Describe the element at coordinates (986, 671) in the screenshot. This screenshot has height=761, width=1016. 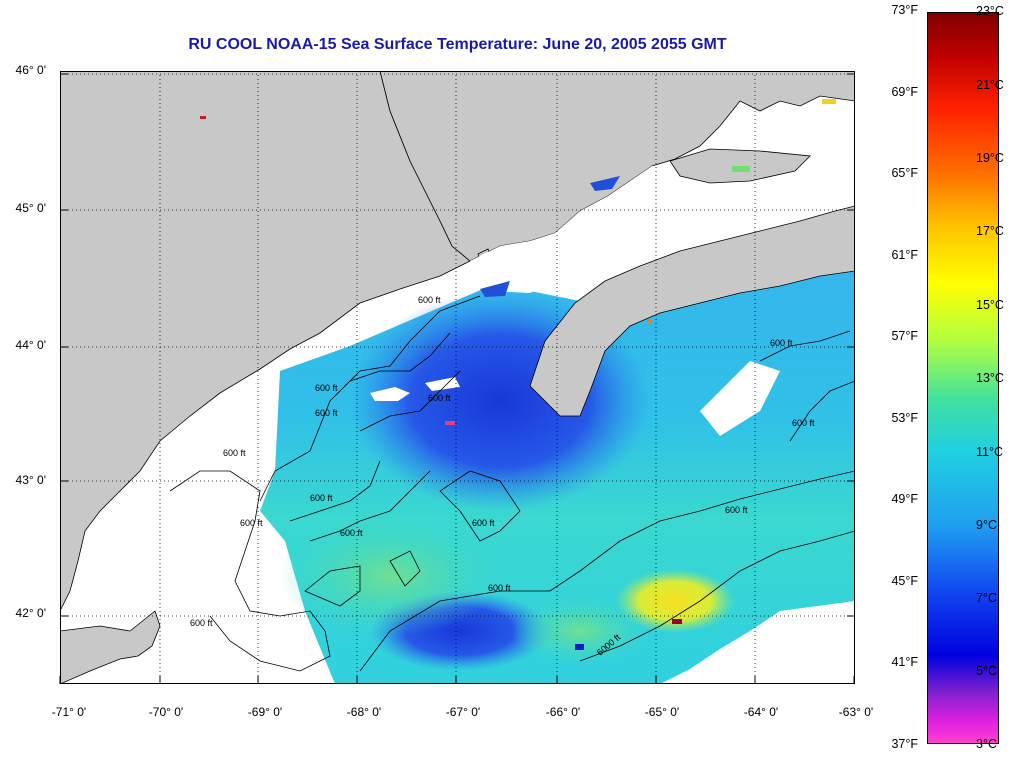
I see `colorbar-celsius-label: 5°C` at that location.